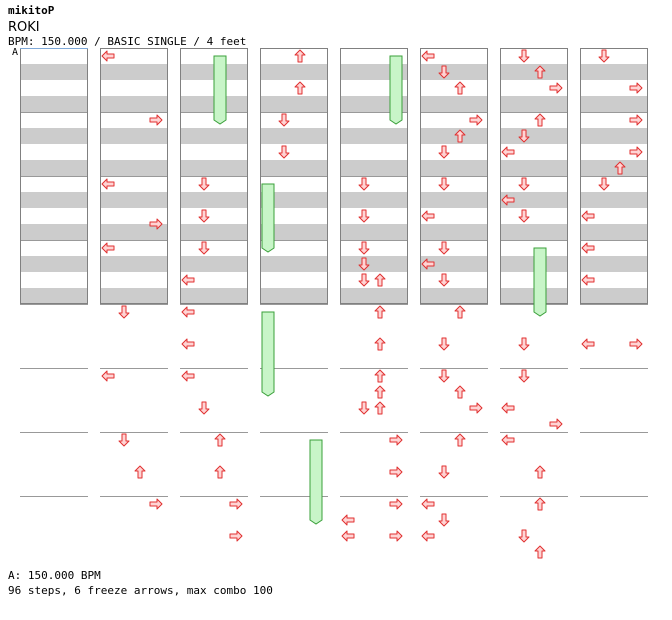 The image size is (672, 620). What do you see at coordinates (140, 590) in the screenshot?
I see `chart-summary: 96 steps, 6 freeze arrows, max combo 100` at bounding box center [140, 590].